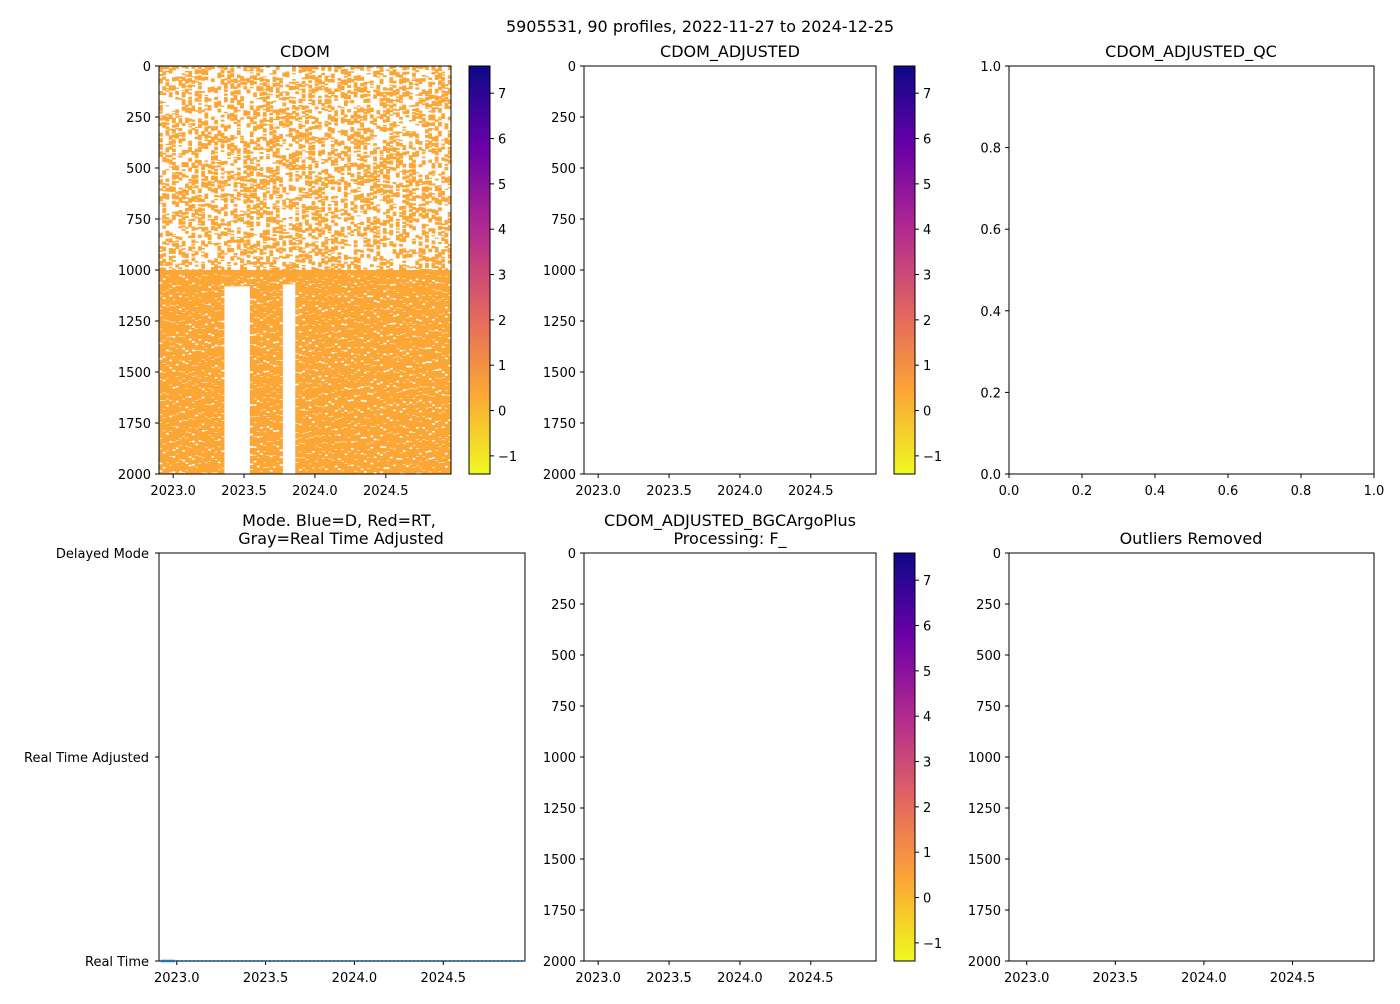 This screenshot has height=1004, width=1400. What do you see at coordinates (563, 656) in the screenshot?
I see `y-tick-label: 500` at bounding box center [563, 656].